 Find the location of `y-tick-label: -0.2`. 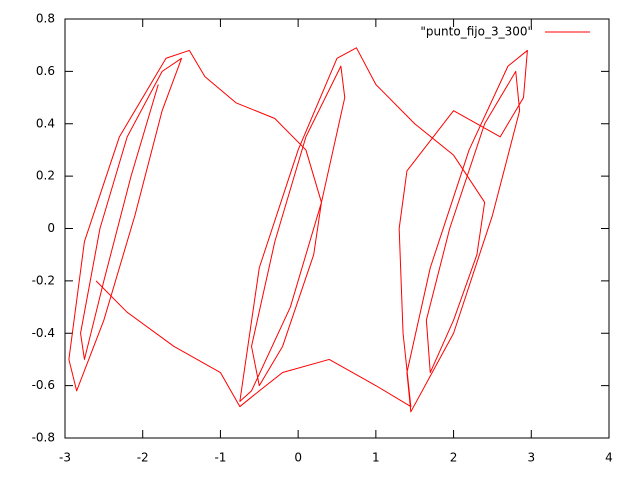

y-tick-label: -0.2 is located at coordinates (43, 280).